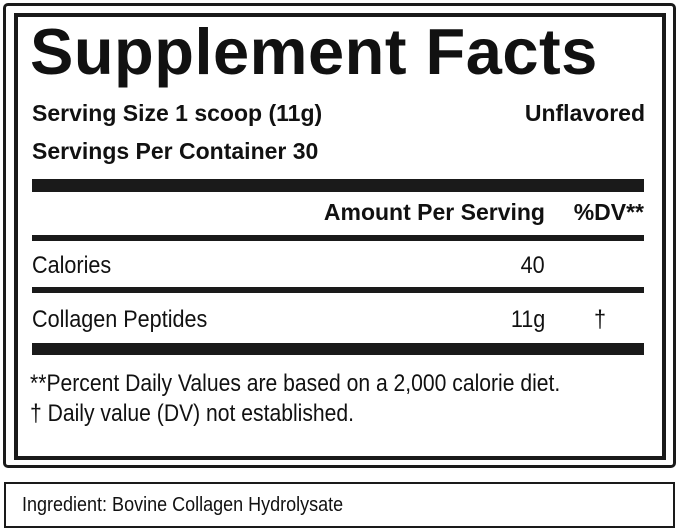  Describe the element at coordinates (192, 413) in the screenshot. I see `footnote-dagger: † Daily value (DV) not established.` at that location.